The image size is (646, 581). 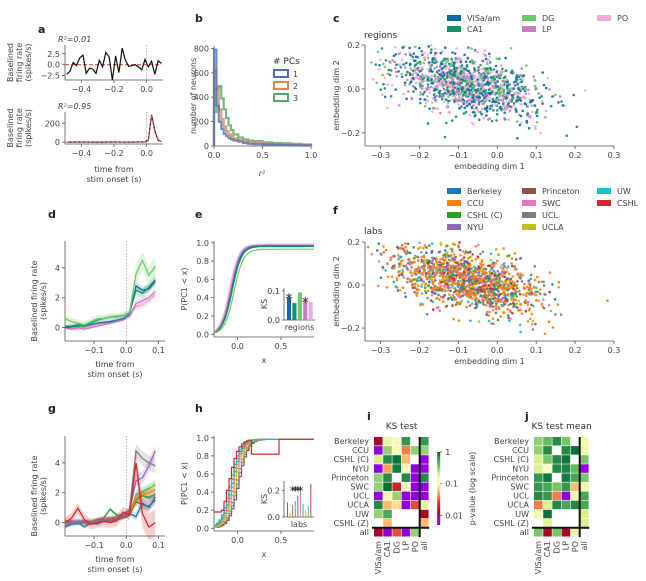 I want to click on y-tick-label: 0.0, so click(x=53, y=65).